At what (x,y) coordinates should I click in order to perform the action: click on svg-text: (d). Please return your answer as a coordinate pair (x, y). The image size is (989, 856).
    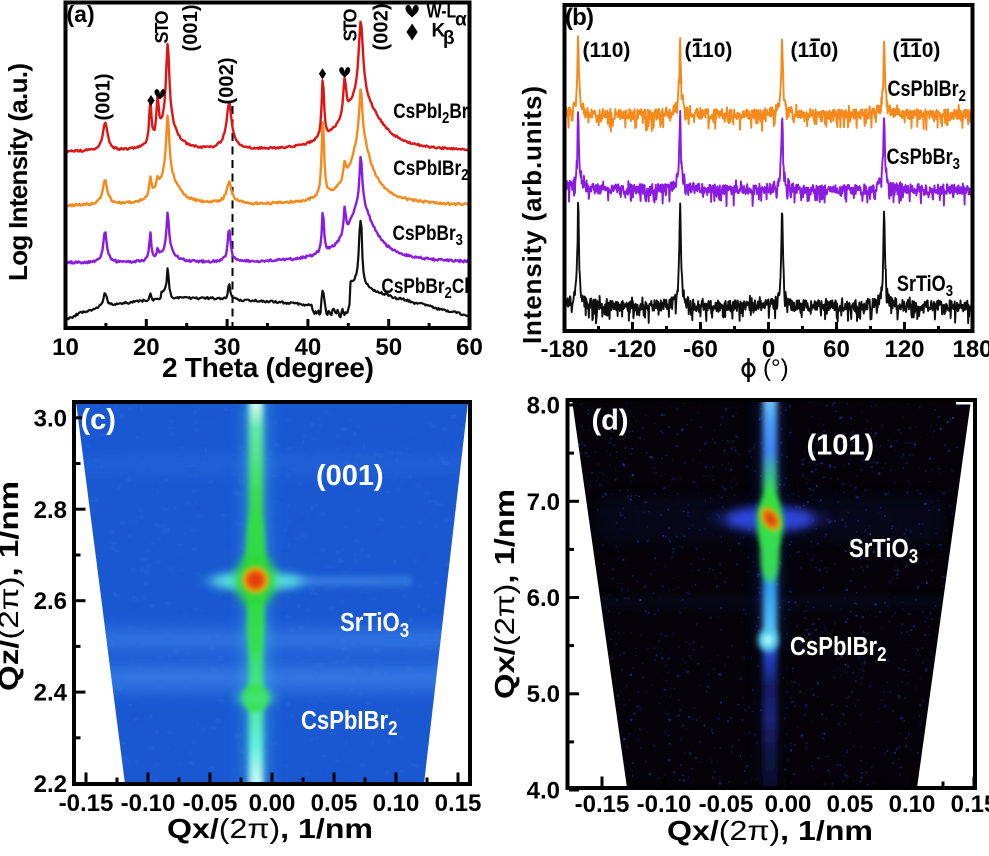
    Looking at the image, I should click on (610, 421).